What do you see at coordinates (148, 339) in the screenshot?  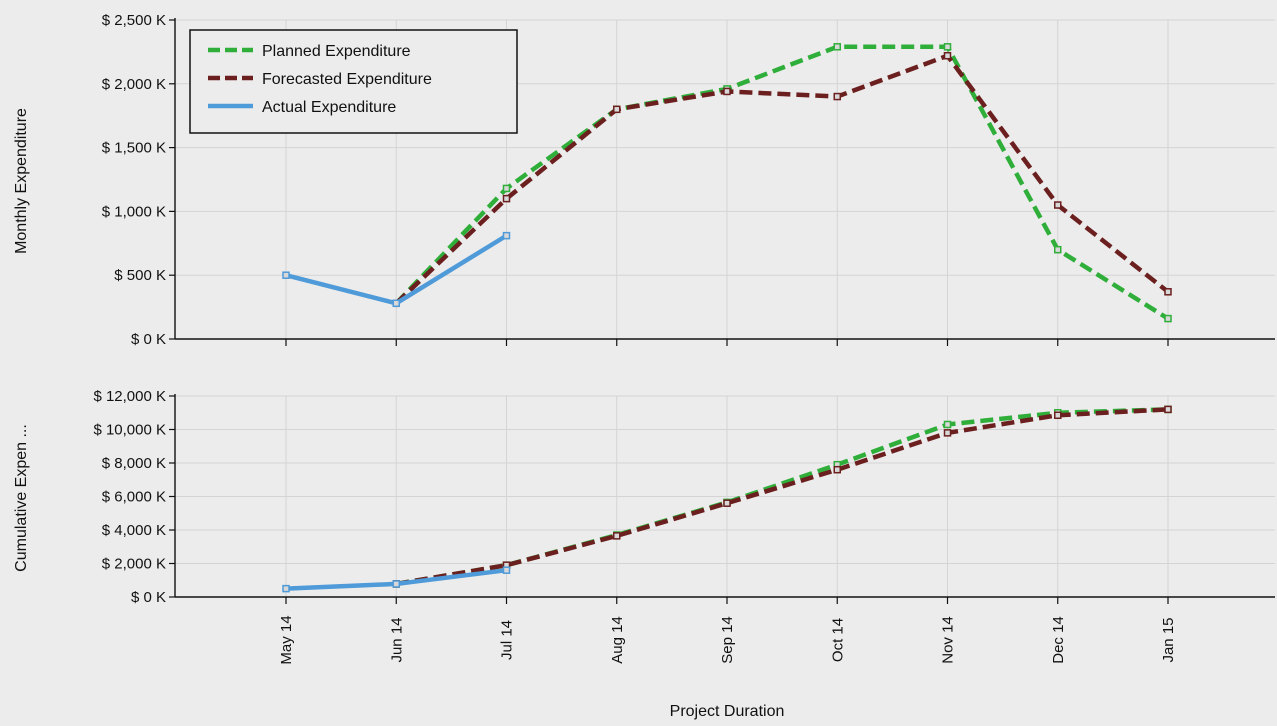 I see `monthly-y-tick-label: $ 0 K` at bounding box center [148, 339].